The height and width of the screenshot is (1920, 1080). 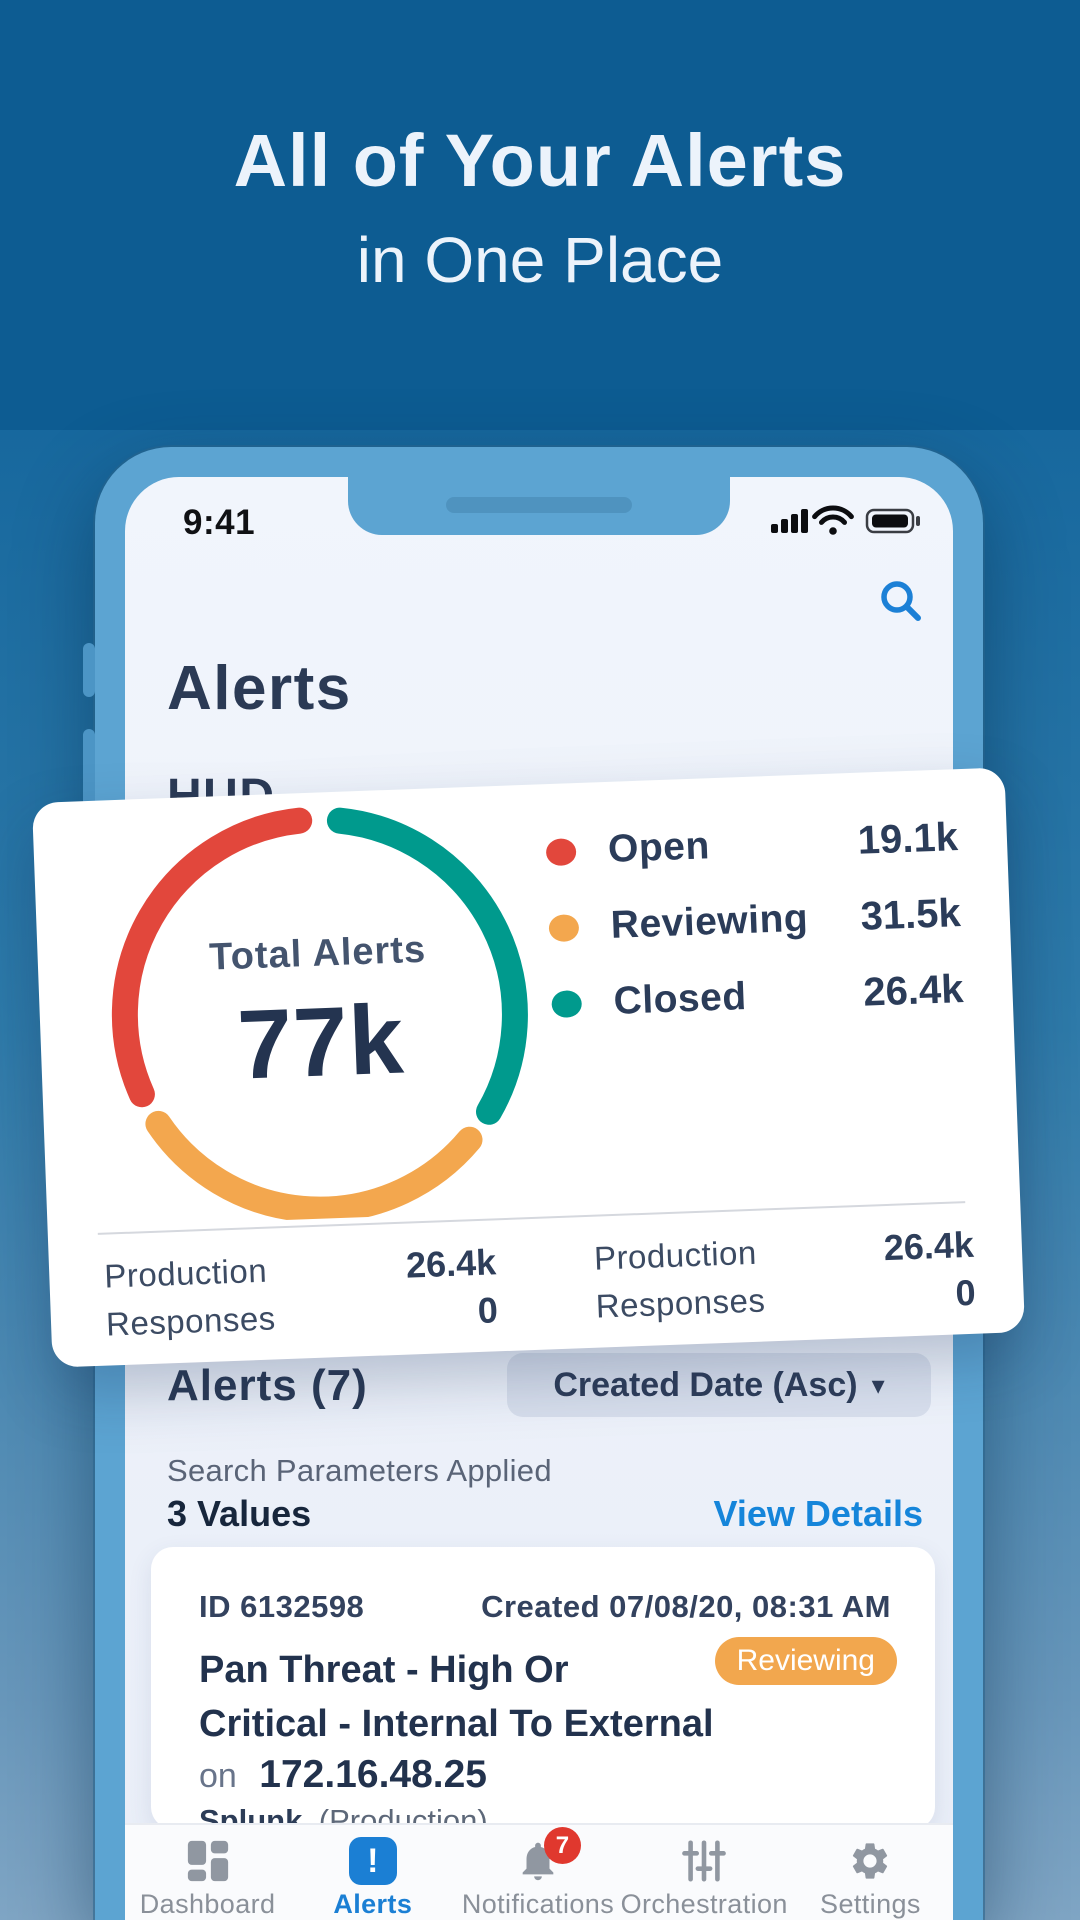 I want to click on donut-center-value: 77k, so click(x=321, y=1041).